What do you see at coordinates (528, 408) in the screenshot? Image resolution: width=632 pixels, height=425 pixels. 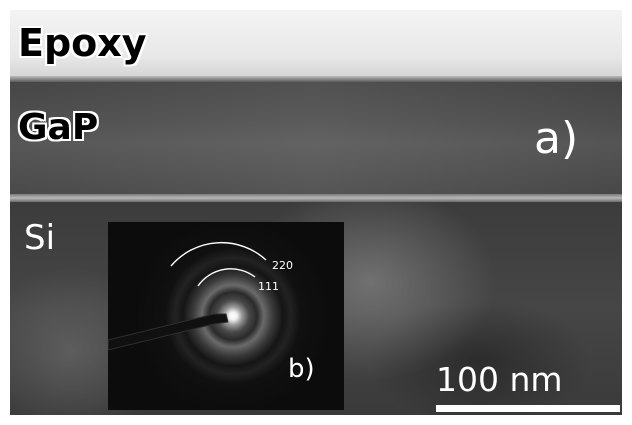 I see `scale-bar` at bounding box center [528, 408].